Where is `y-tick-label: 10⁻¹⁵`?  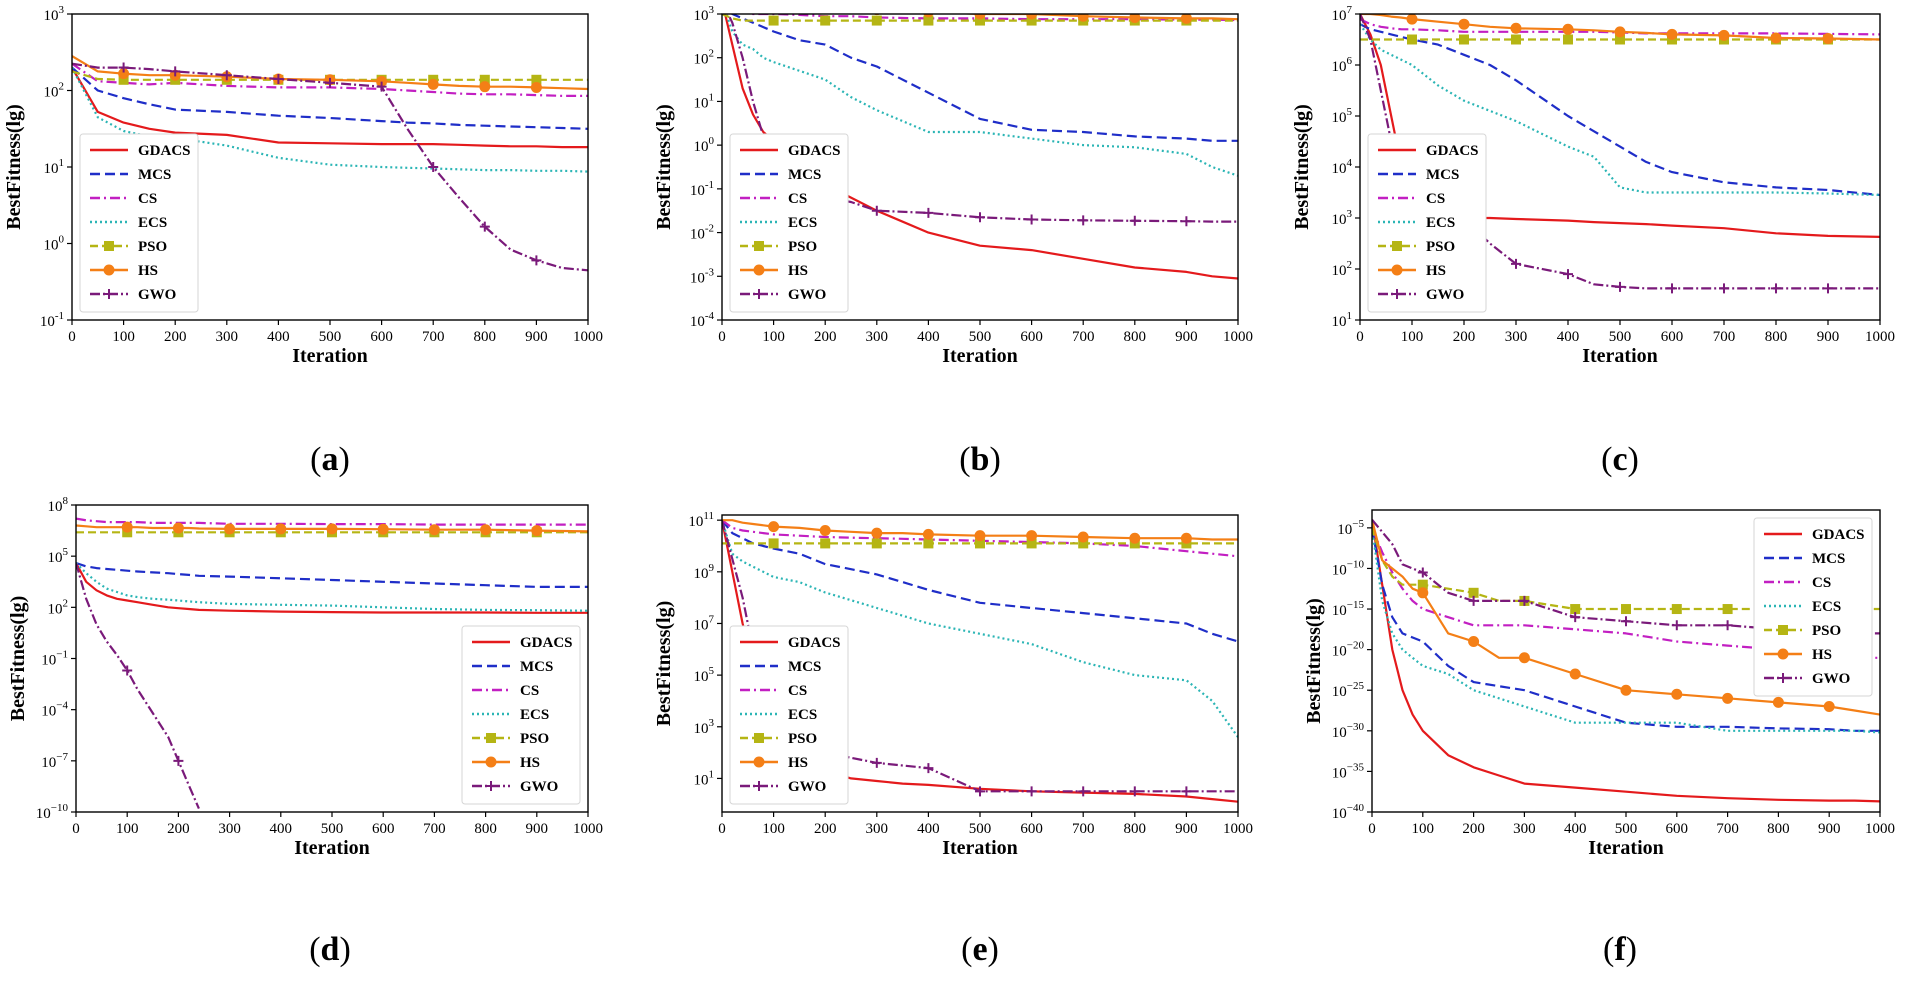
y-tick-label: 10⁻¹⁵ is located at coordinates (1348, 609).